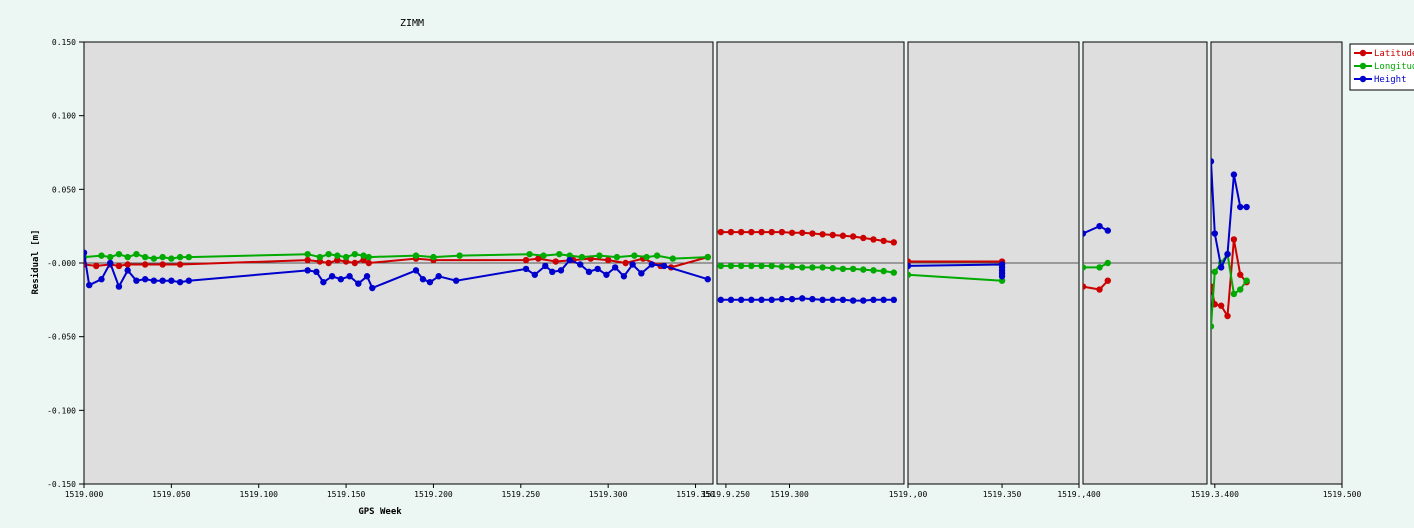 The width and height of the screenshot is (1414, 528). I want to click on panel-3: 1519.,00 1519.350 1519.,400, so click(995, 270).